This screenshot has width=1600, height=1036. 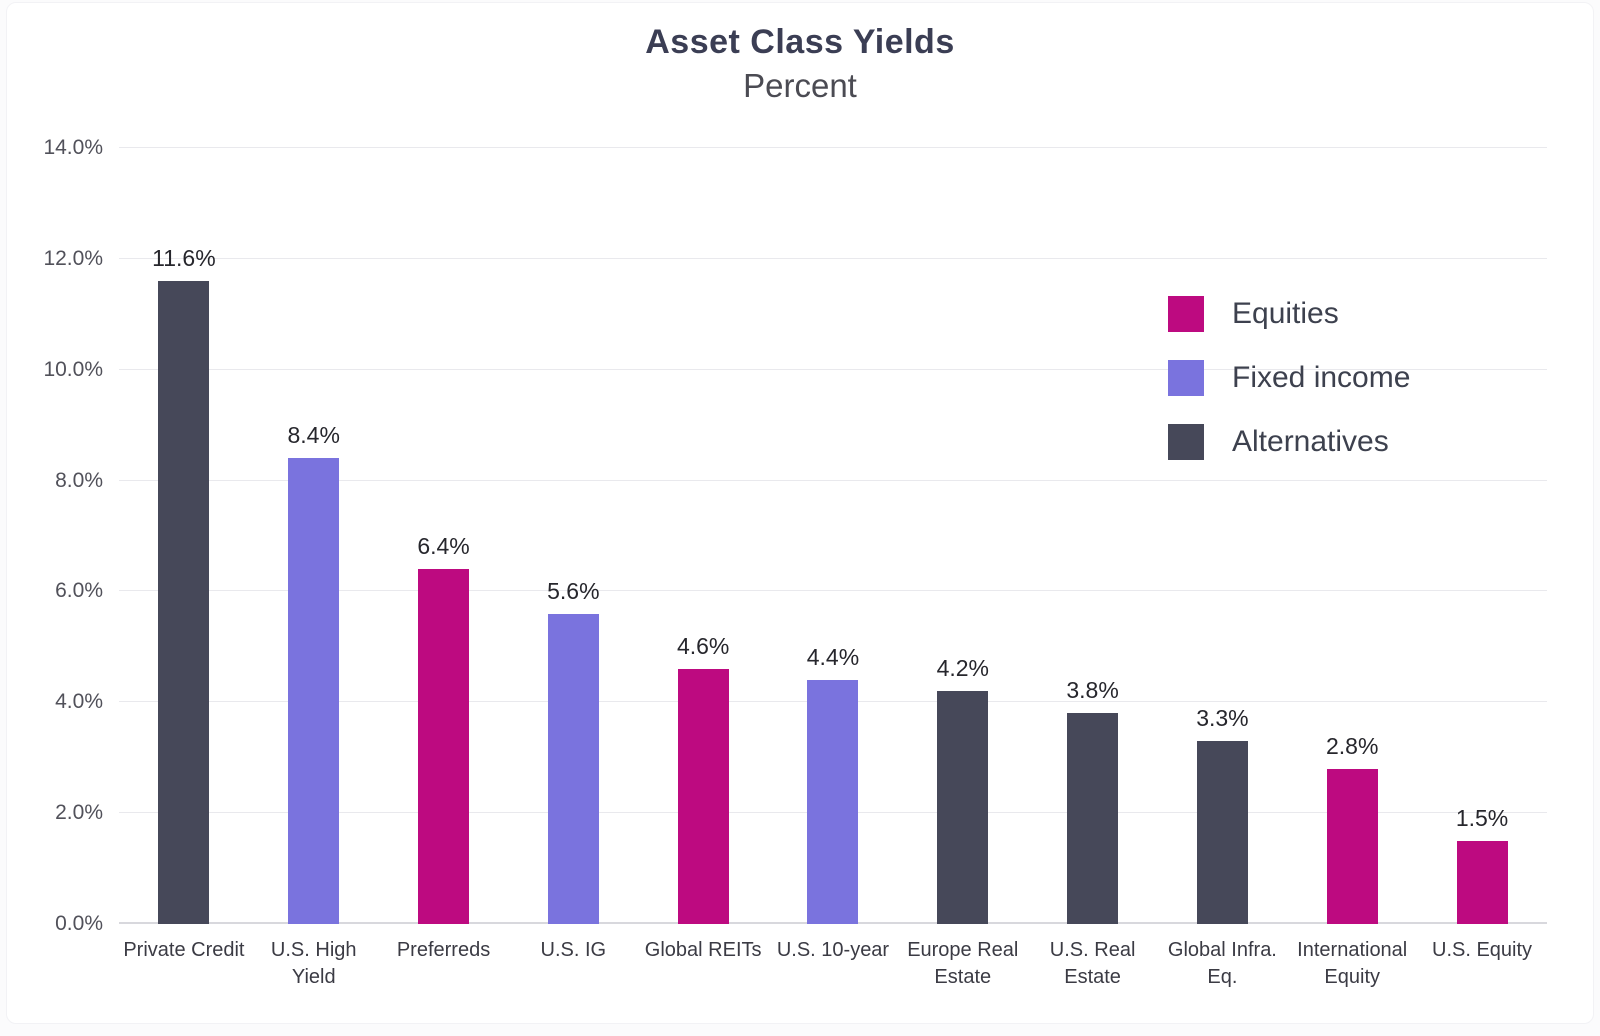 I want to click on legend-item-equities: Equities, so click(x=1289, y=314).